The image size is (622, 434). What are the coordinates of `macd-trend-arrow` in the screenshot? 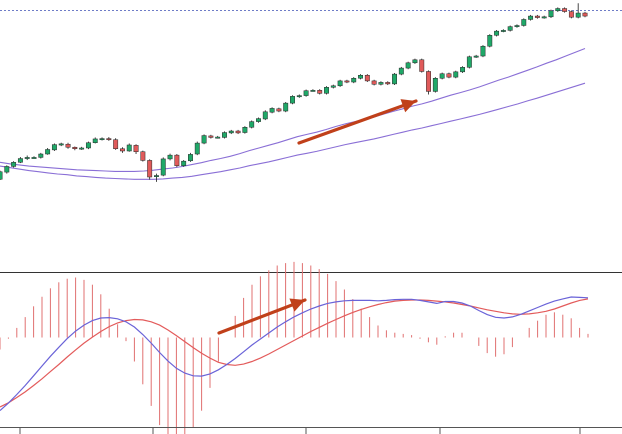 It's located at (262, 316).